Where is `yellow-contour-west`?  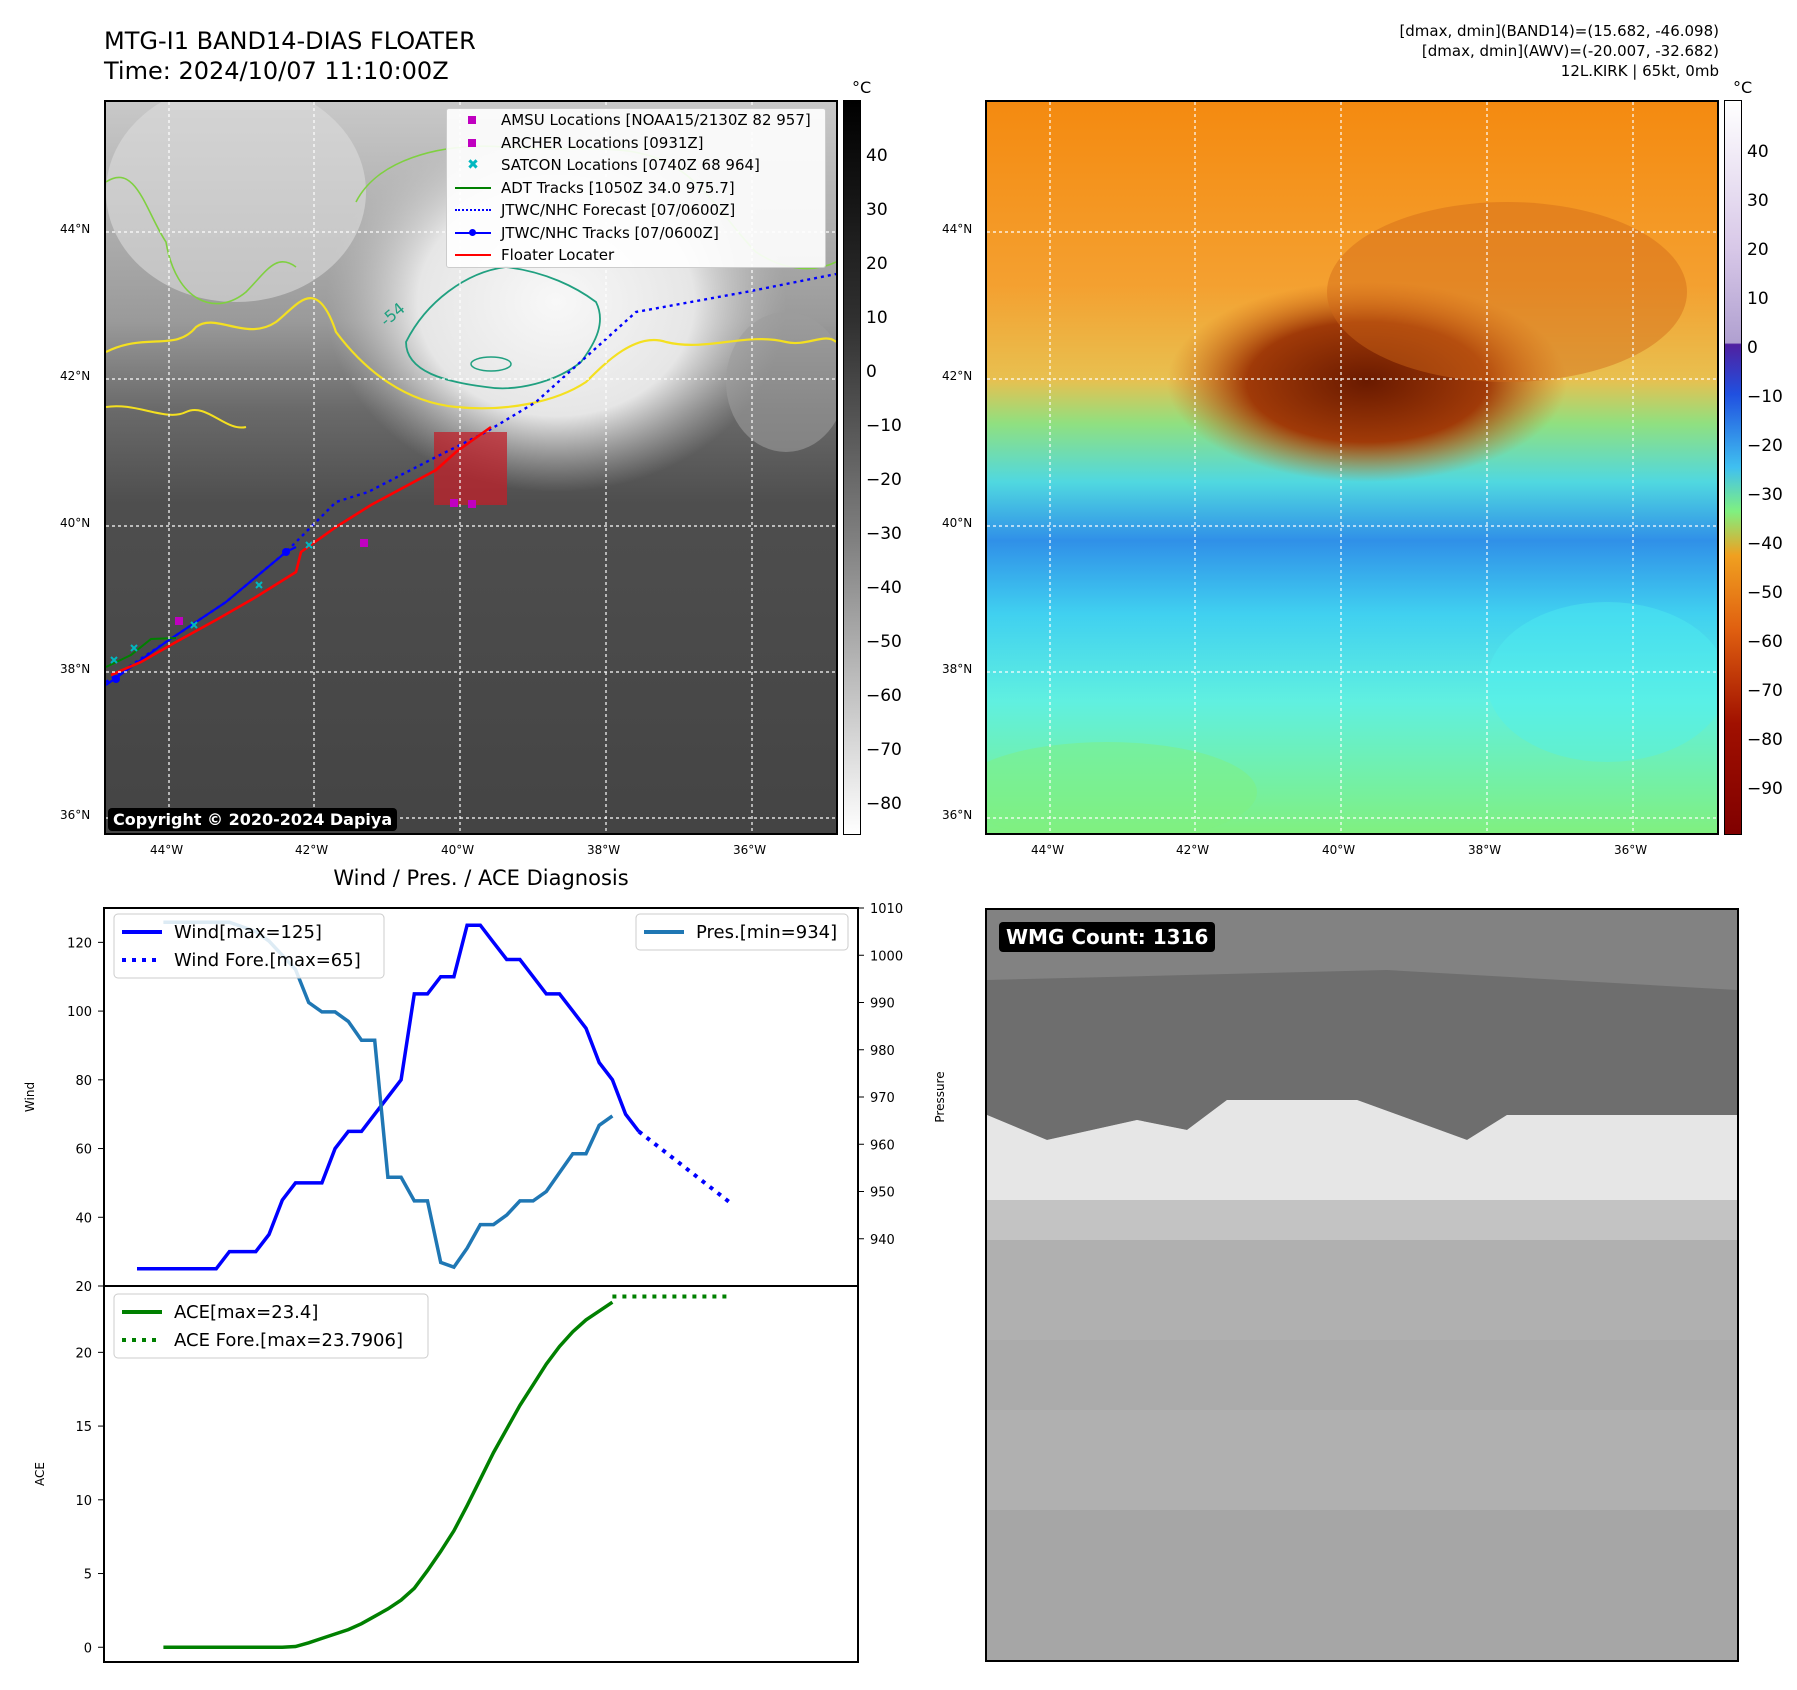
yellow-contour-west is located at coordinates (176, 417).